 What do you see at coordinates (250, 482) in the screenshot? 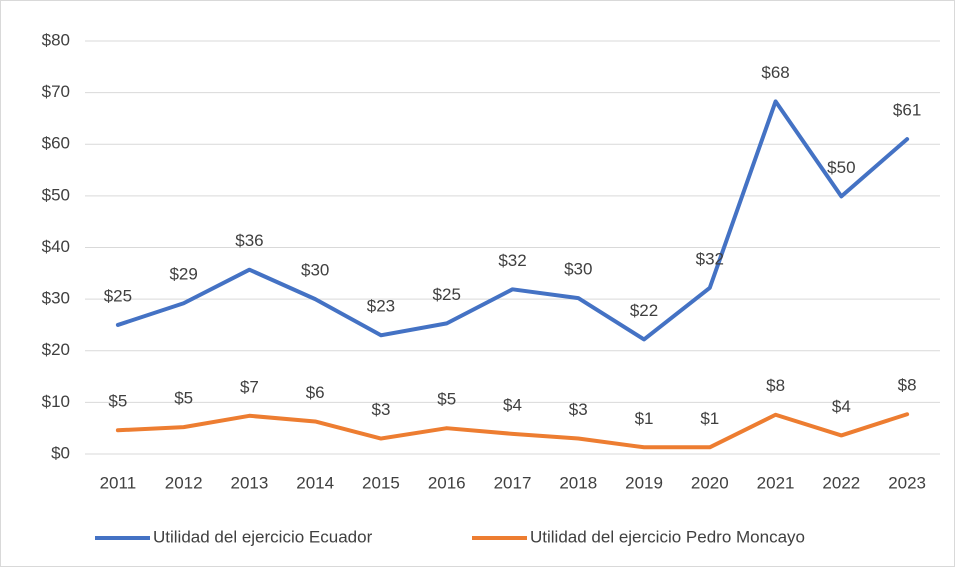
I see `x-tick-label: 2013` at bounding box center [250, 482].